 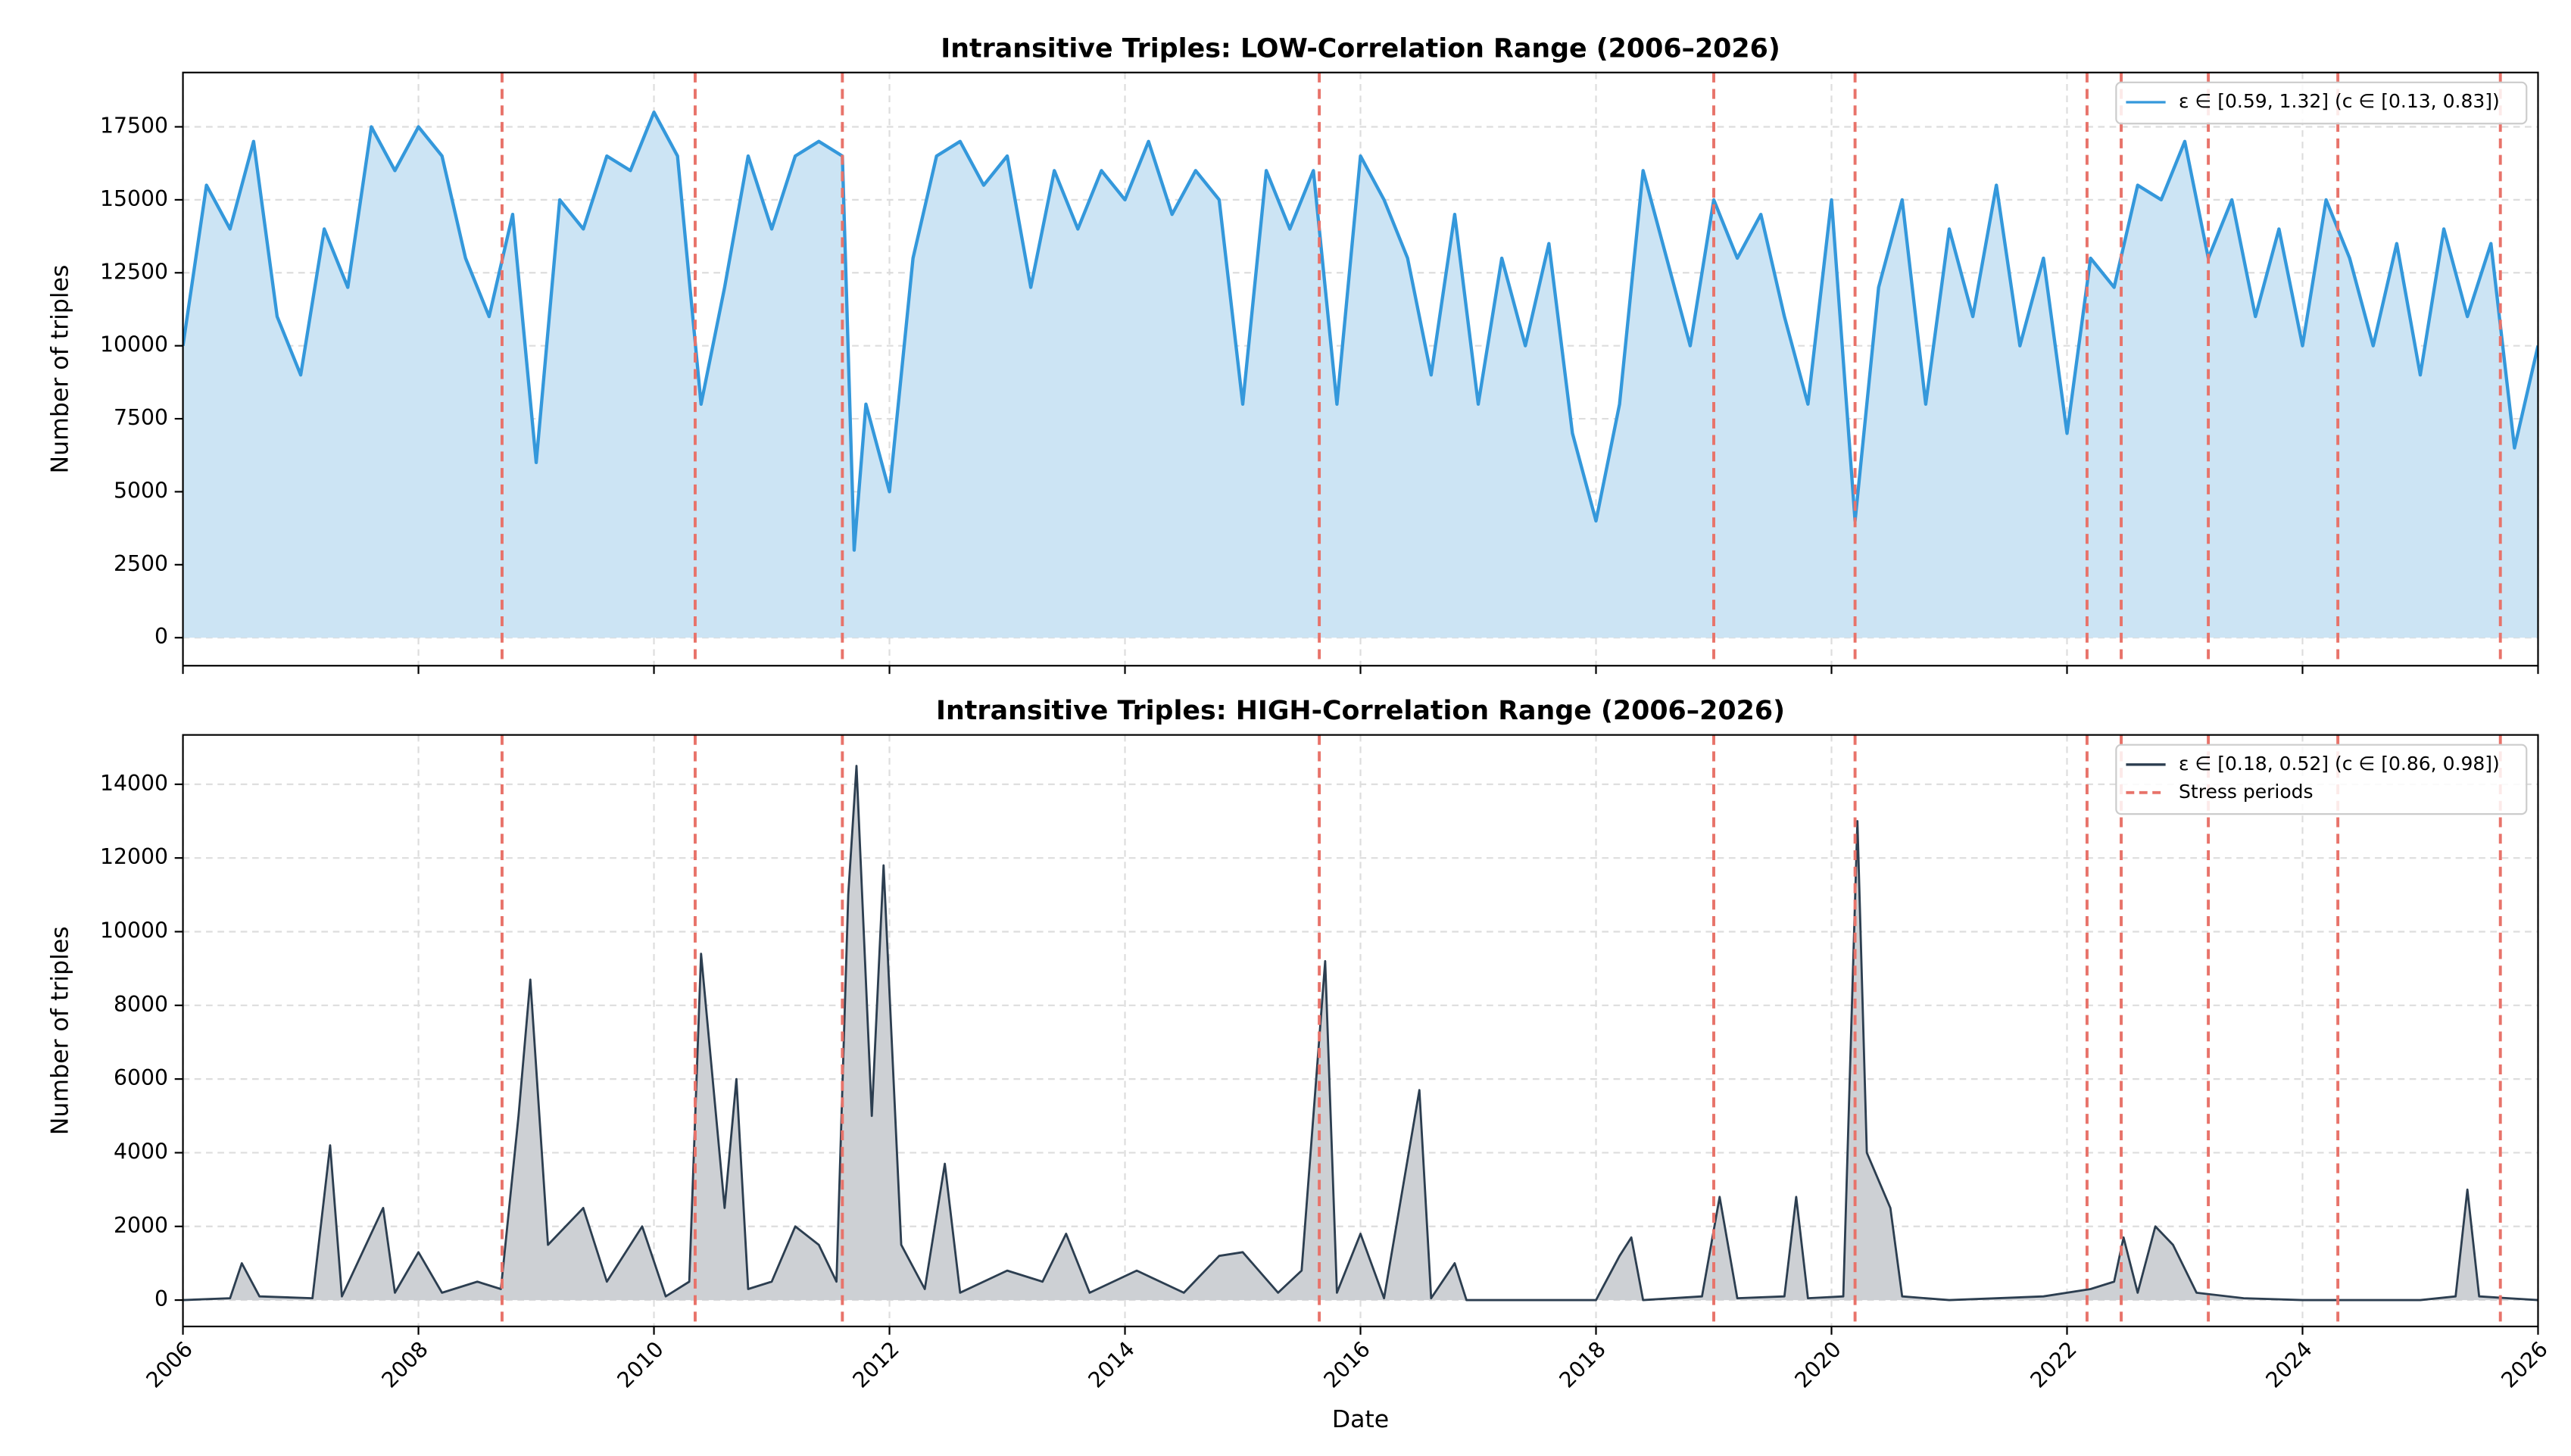 What do you see at coordinates (2339, 764) in the screenshot?
I see `legend-label: ε ∈ [0.18, 0.52] (c ∈ [0.86, 0.98])` at bounding box center [2339, 764].